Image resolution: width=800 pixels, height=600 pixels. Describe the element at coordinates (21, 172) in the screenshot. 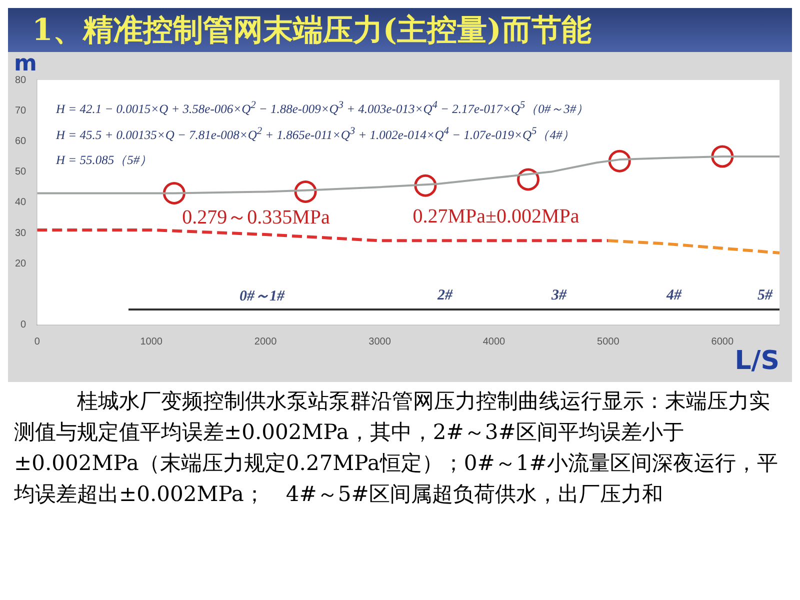

I see `y-tick-label: 50` at that location.